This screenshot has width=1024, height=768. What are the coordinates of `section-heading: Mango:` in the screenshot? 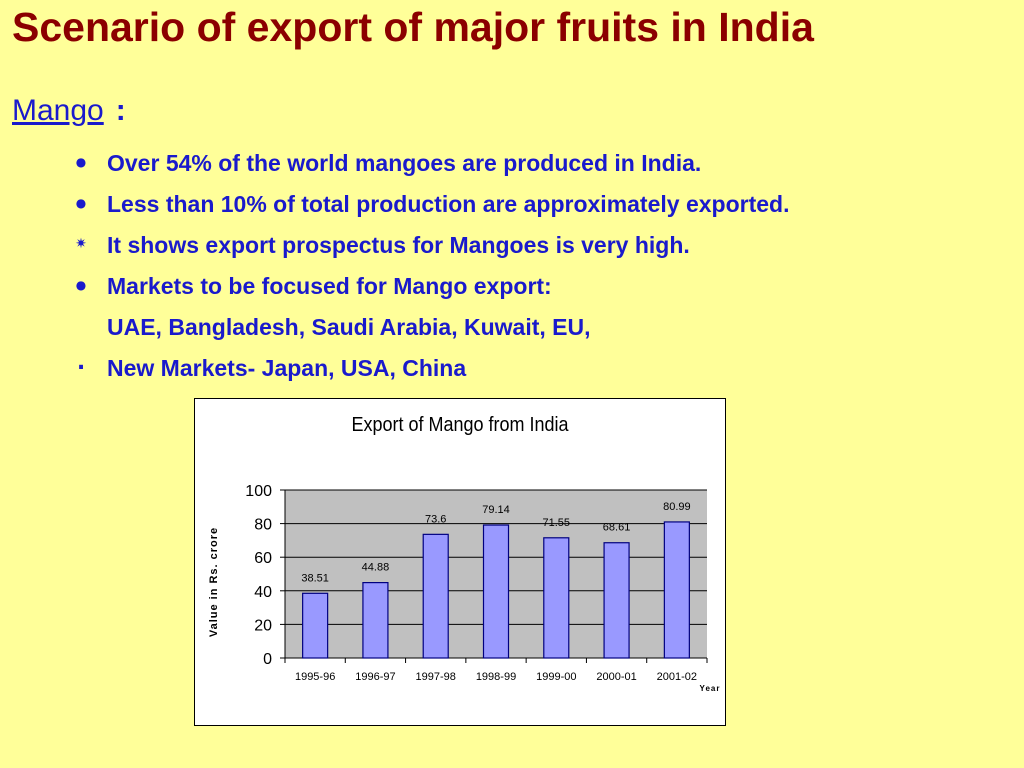 It's located at (69, 111).